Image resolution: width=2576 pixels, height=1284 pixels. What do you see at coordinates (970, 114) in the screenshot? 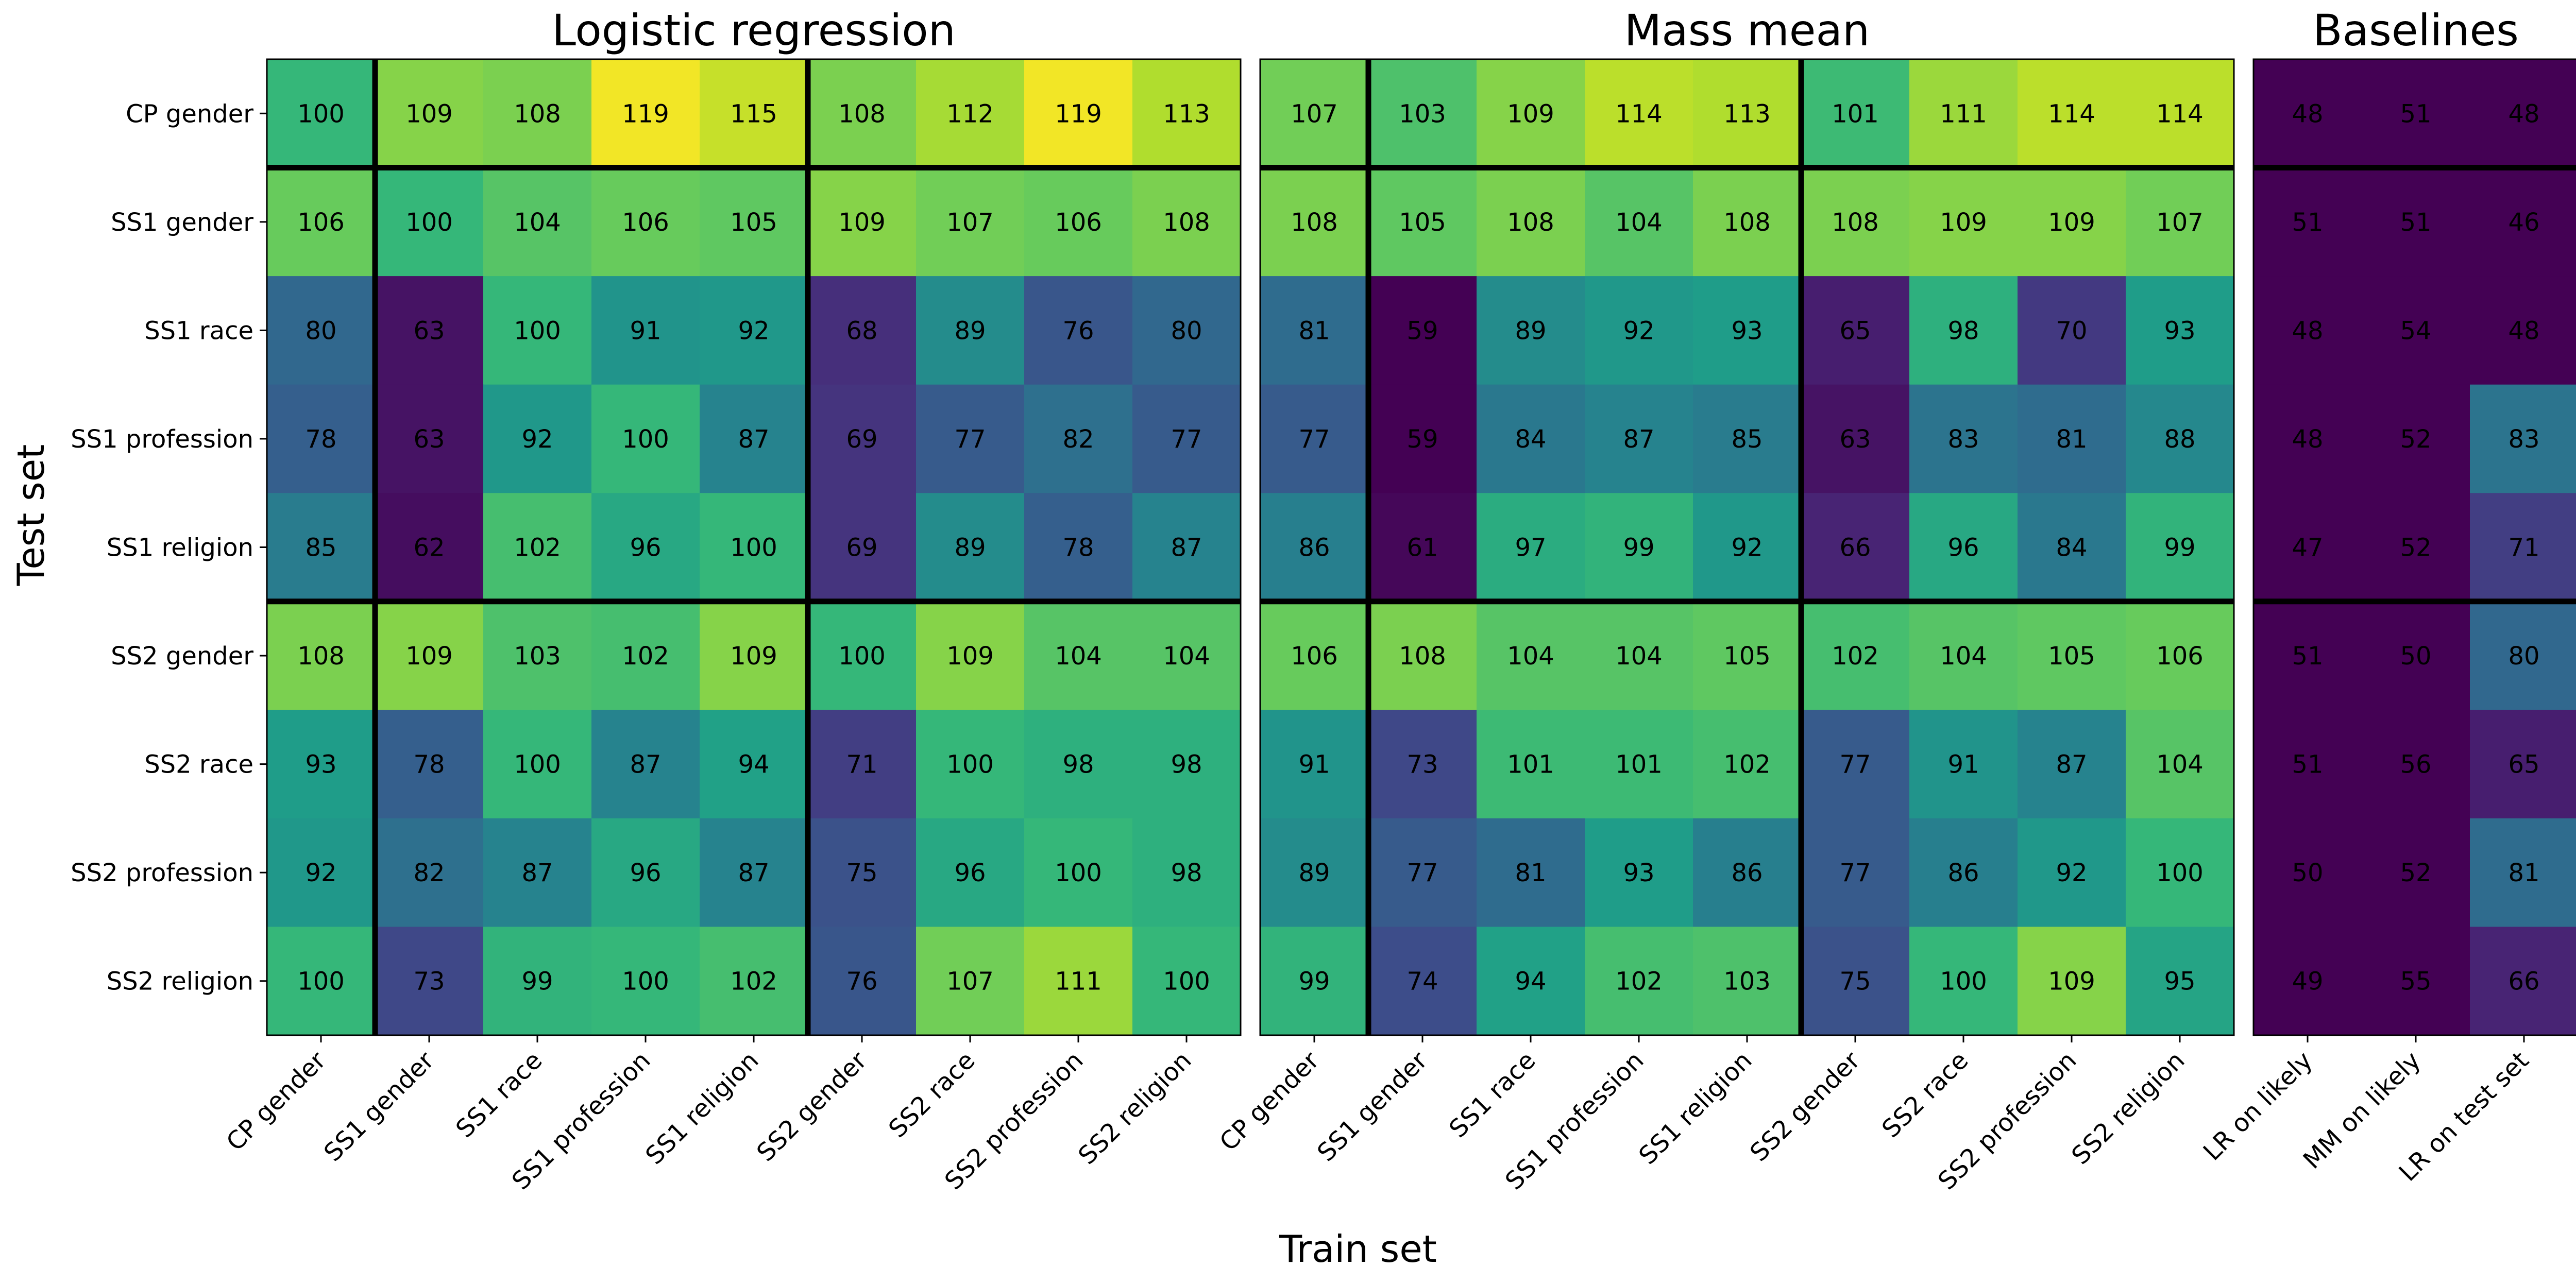
I see `cell-value-label: 112` at bounding box center [970, 114].